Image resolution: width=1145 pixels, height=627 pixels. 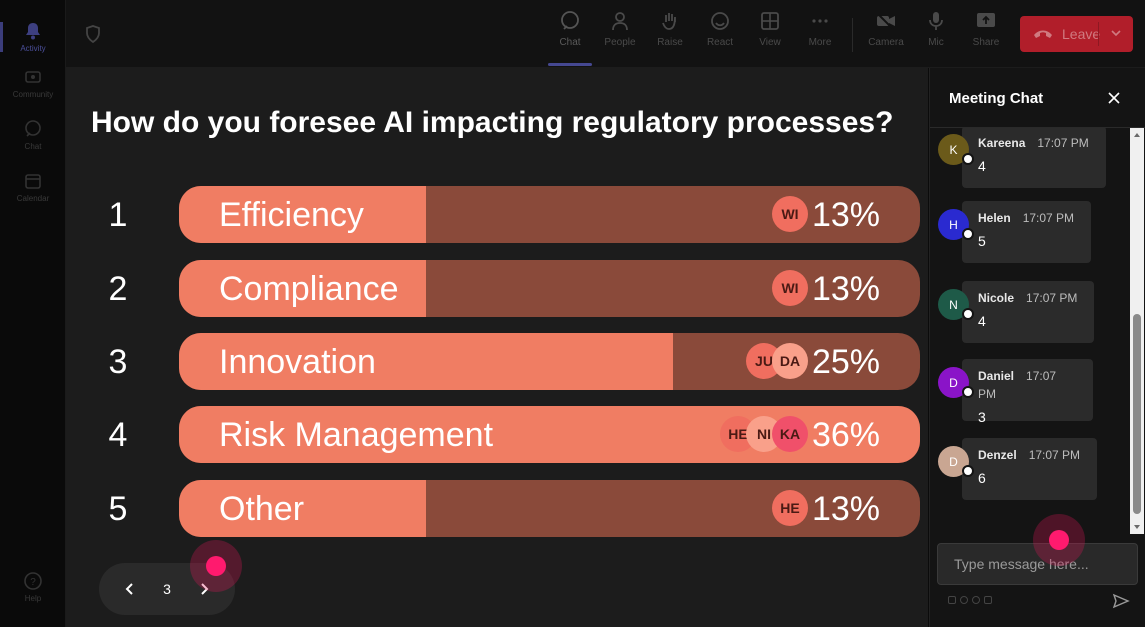 I want to click on sender-name: Helen, so click(x=994, y=218).